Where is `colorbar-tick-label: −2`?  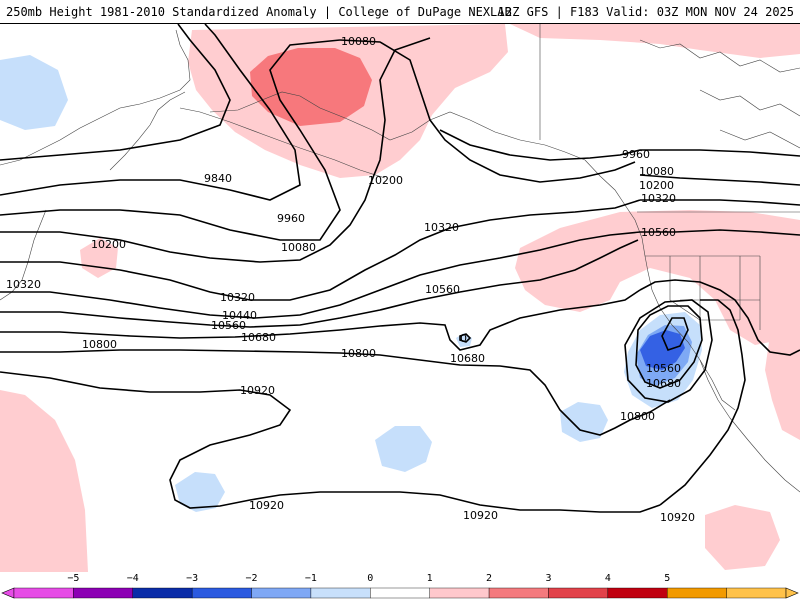 colorbar-tick-label: −2 is located at coordinates (251, 578).